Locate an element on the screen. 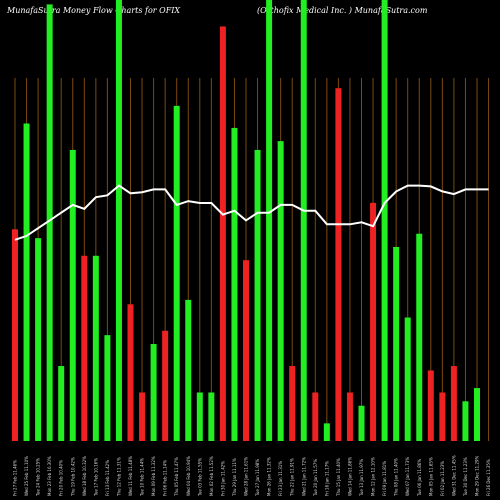 The image size is (500, 500). x-tick-label: Fri 23 Jan 11.31% is located at coordinates (280, 478).